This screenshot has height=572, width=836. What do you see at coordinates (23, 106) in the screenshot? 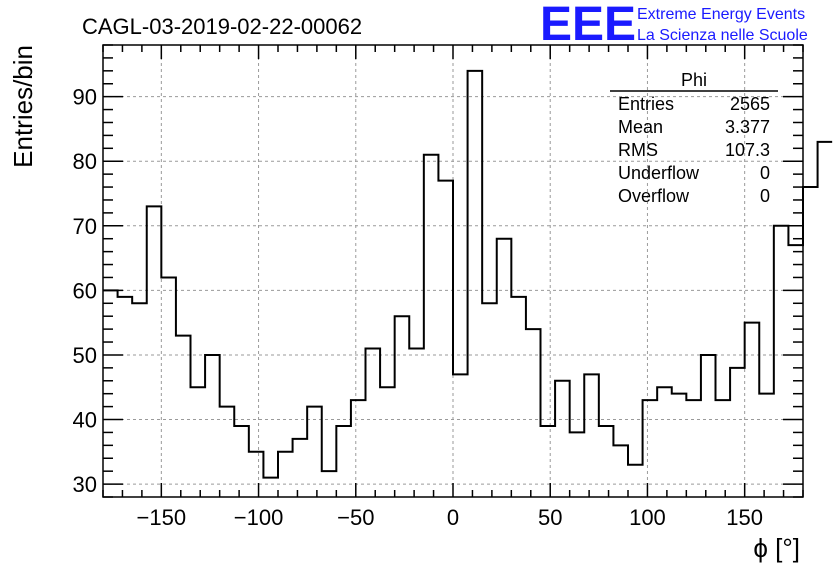
I see `y-axis-title: Entries/bin` at bounding box center [23, 106].